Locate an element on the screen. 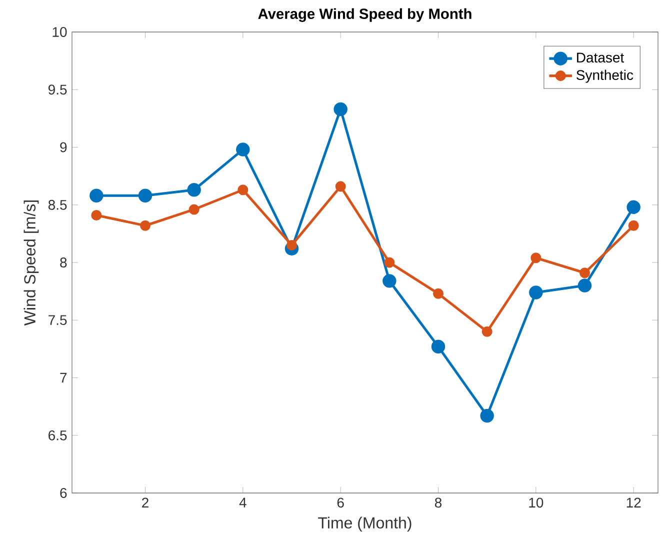 Image resolution: width=669 pixels, height=553 pixels. x-tick-label: 2 is located at coordinates (145, 503).